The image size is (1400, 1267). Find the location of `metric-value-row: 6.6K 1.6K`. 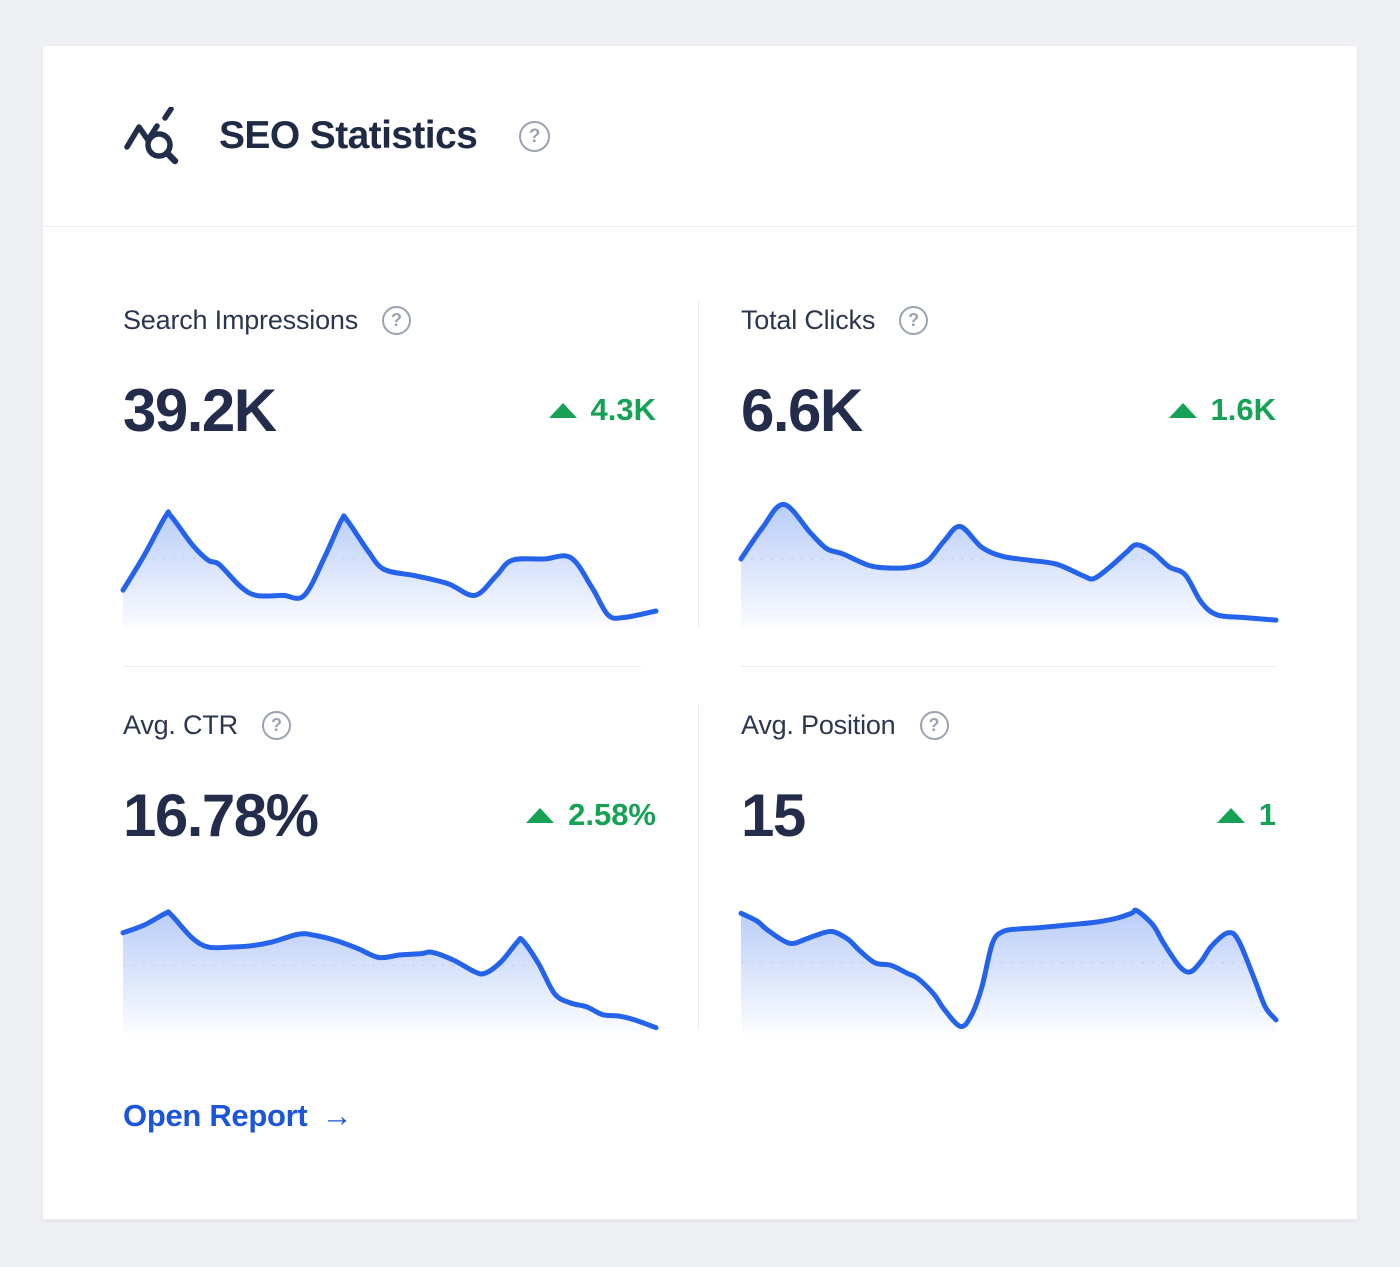

metric-value-row: 6.6K 1.6K is located at coordinates (1008, 410).